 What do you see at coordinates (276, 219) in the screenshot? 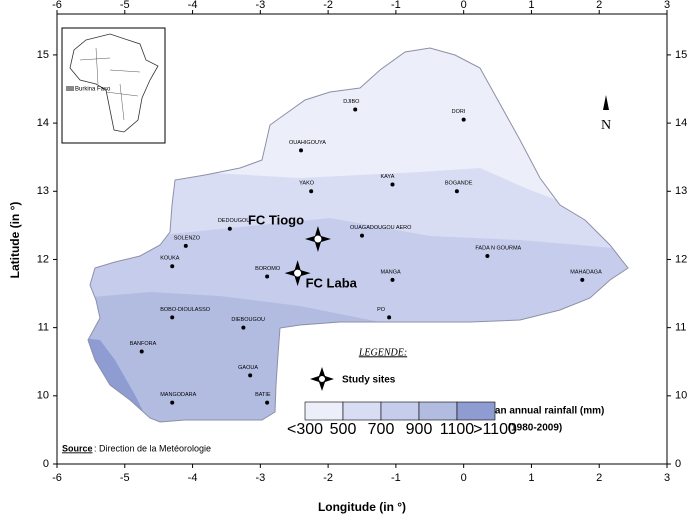
I see `study-site-label: FC Tiogo` at bounding box center [276, 219].